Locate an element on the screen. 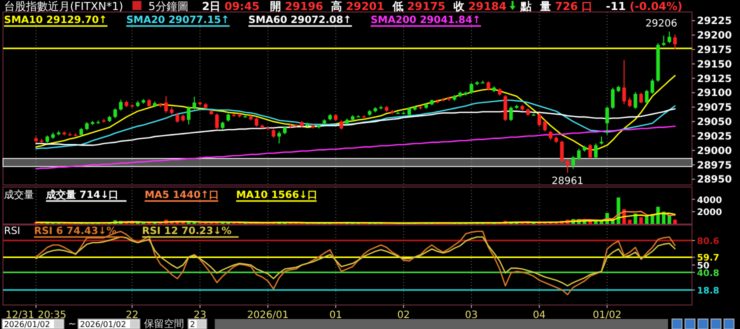 The image size is (740, 329). y-tick-label: 29000 is located at coordinates (714, 151).